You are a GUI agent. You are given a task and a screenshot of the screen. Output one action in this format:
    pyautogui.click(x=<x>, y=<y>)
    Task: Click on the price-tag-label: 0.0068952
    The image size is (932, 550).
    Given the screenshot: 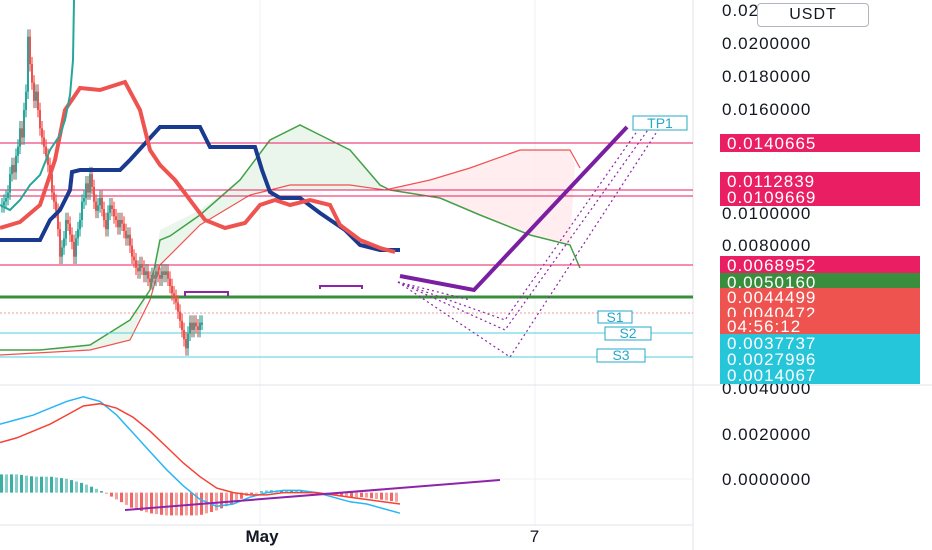 What is the action you would take?
    pyautogui.click(x=771, y=265)
    